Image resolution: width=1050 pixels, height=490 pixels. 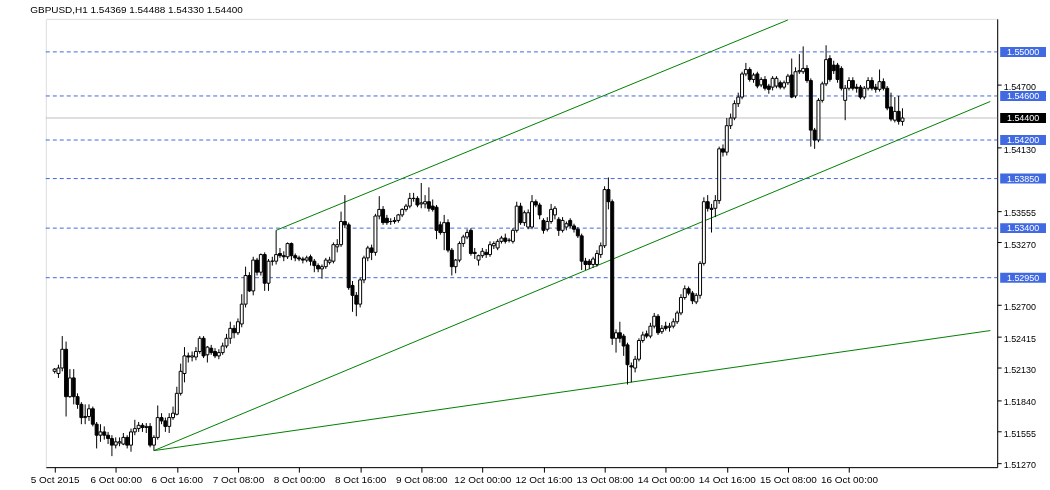 What do you see at coordinates (137, 9) in the screenshot?
I see `chart-title: GBPUSD,H1 1.54369 1.54488 1.54330 1.54400` at bounding box center [137, 9].